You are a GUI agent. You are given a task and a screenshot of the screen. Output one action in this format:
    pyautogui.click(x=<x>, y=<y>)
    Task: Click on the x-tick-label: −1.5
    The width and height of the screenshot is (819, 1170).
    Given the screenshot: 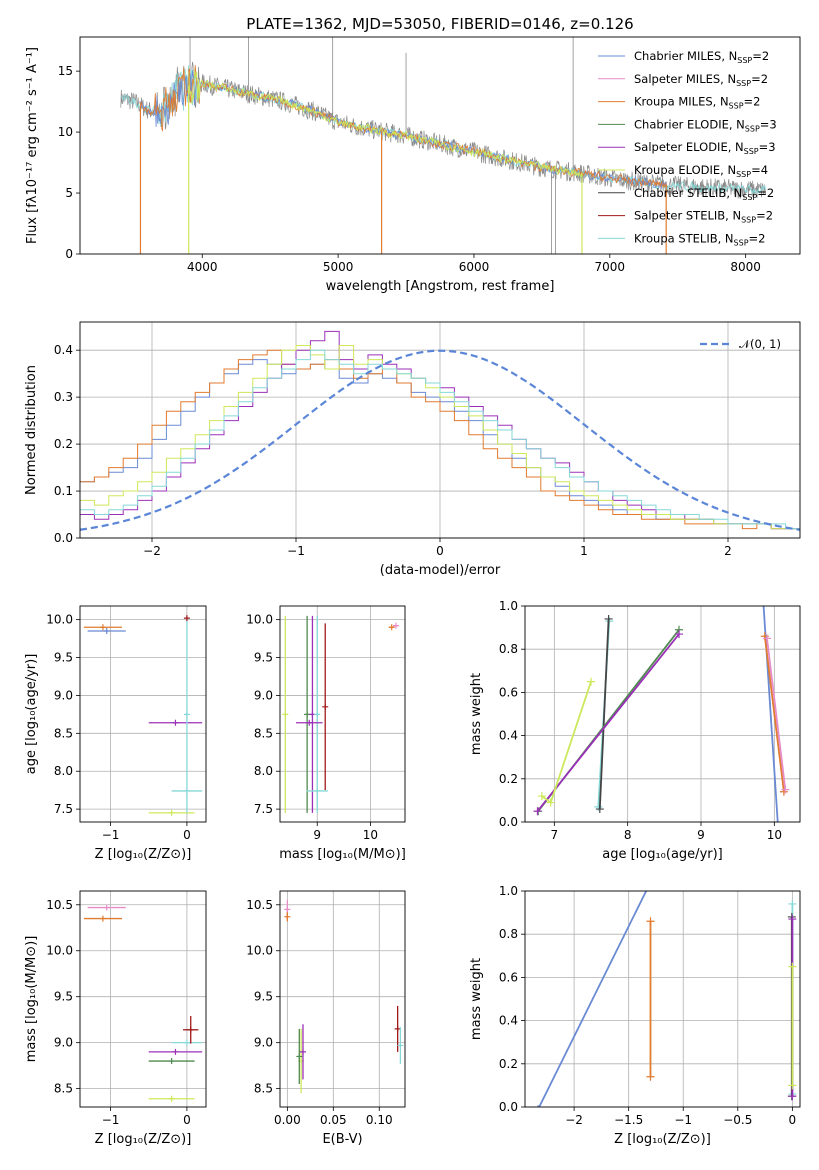 What is the action you would take?
    pyautogui.click(x=628, y=1120)
    